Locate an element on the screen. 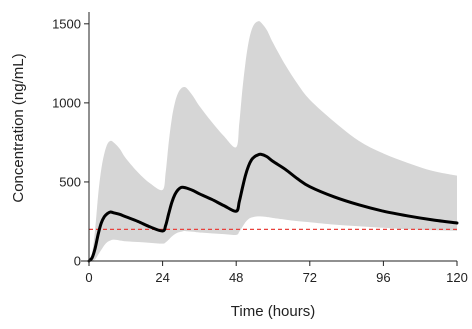 Image resolution: width=472 pixels, height=329 pixels. x-tick-label: 24 is located at coordinates (162, 277).